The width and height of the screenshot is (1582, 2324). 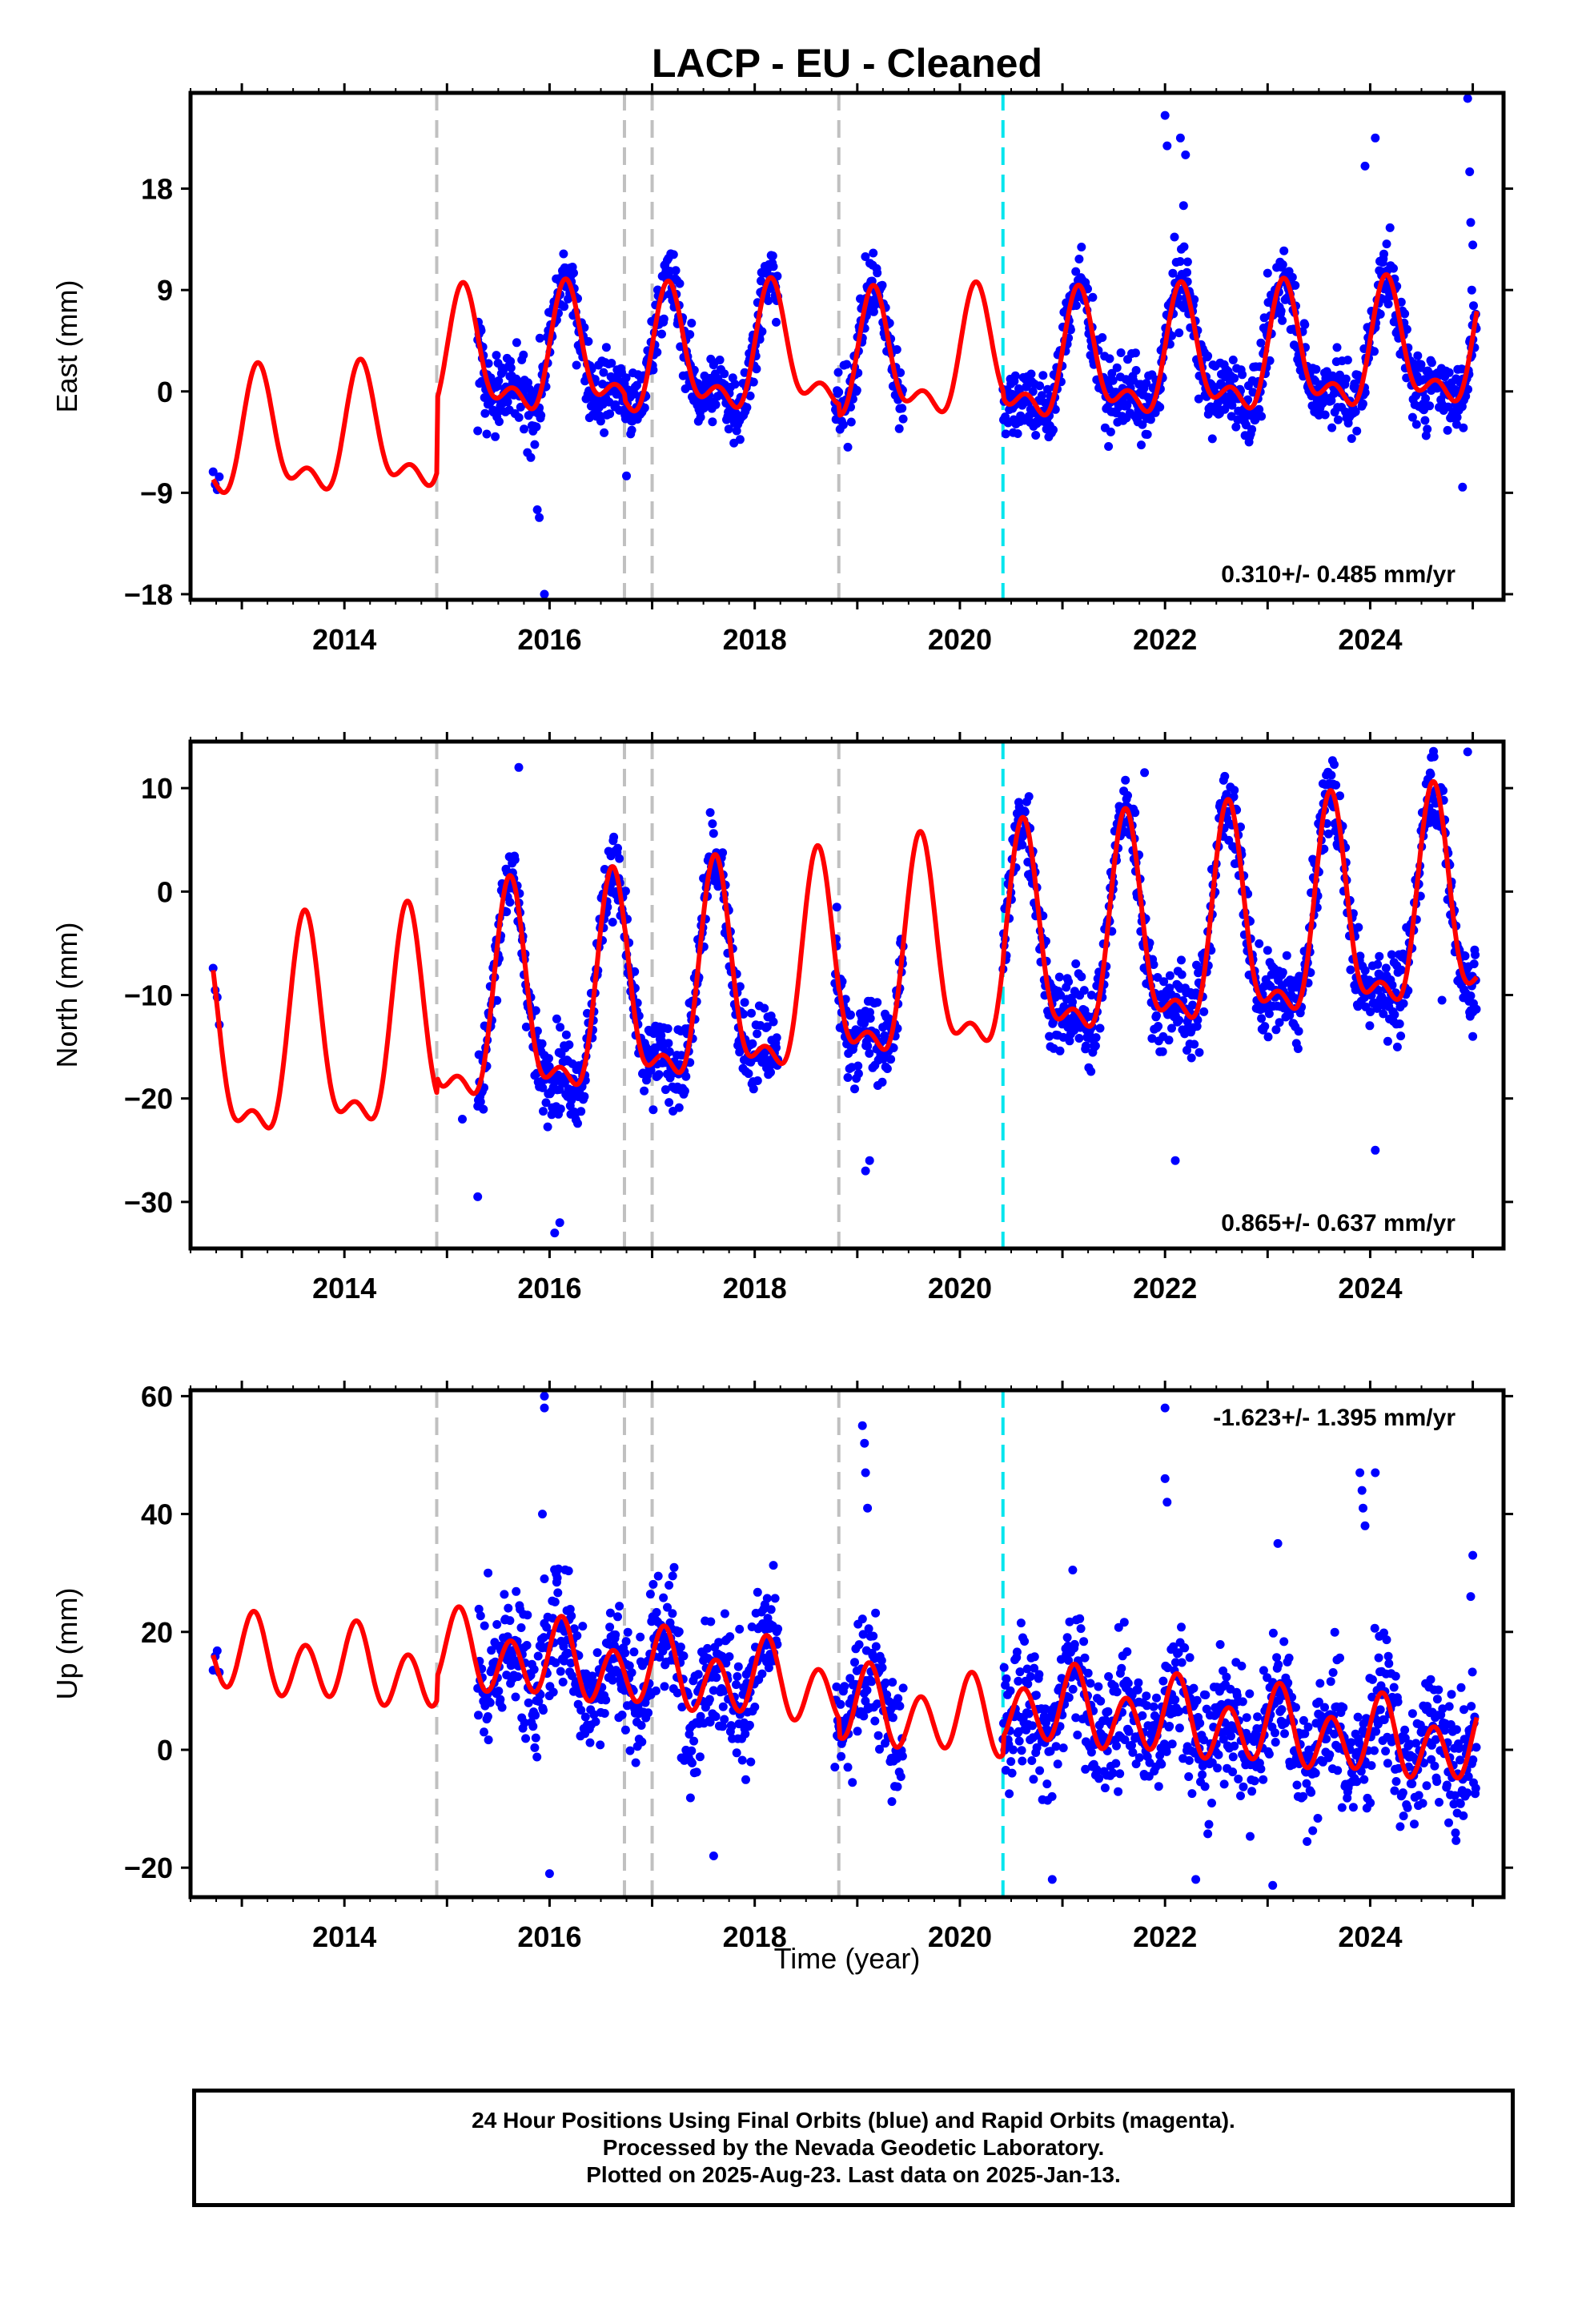 I want to click on y-axis-label: North (mm), so click(x=66, y=995).